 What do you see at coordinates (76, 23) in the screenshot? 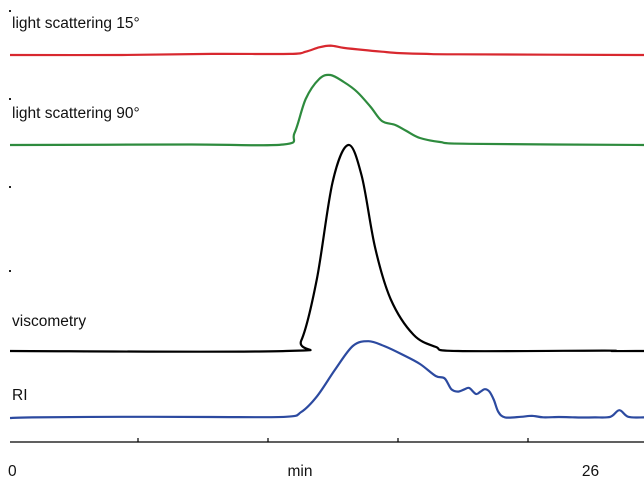
I see `series-label-1: light scattering 15°` at bounding box center [76, 23].